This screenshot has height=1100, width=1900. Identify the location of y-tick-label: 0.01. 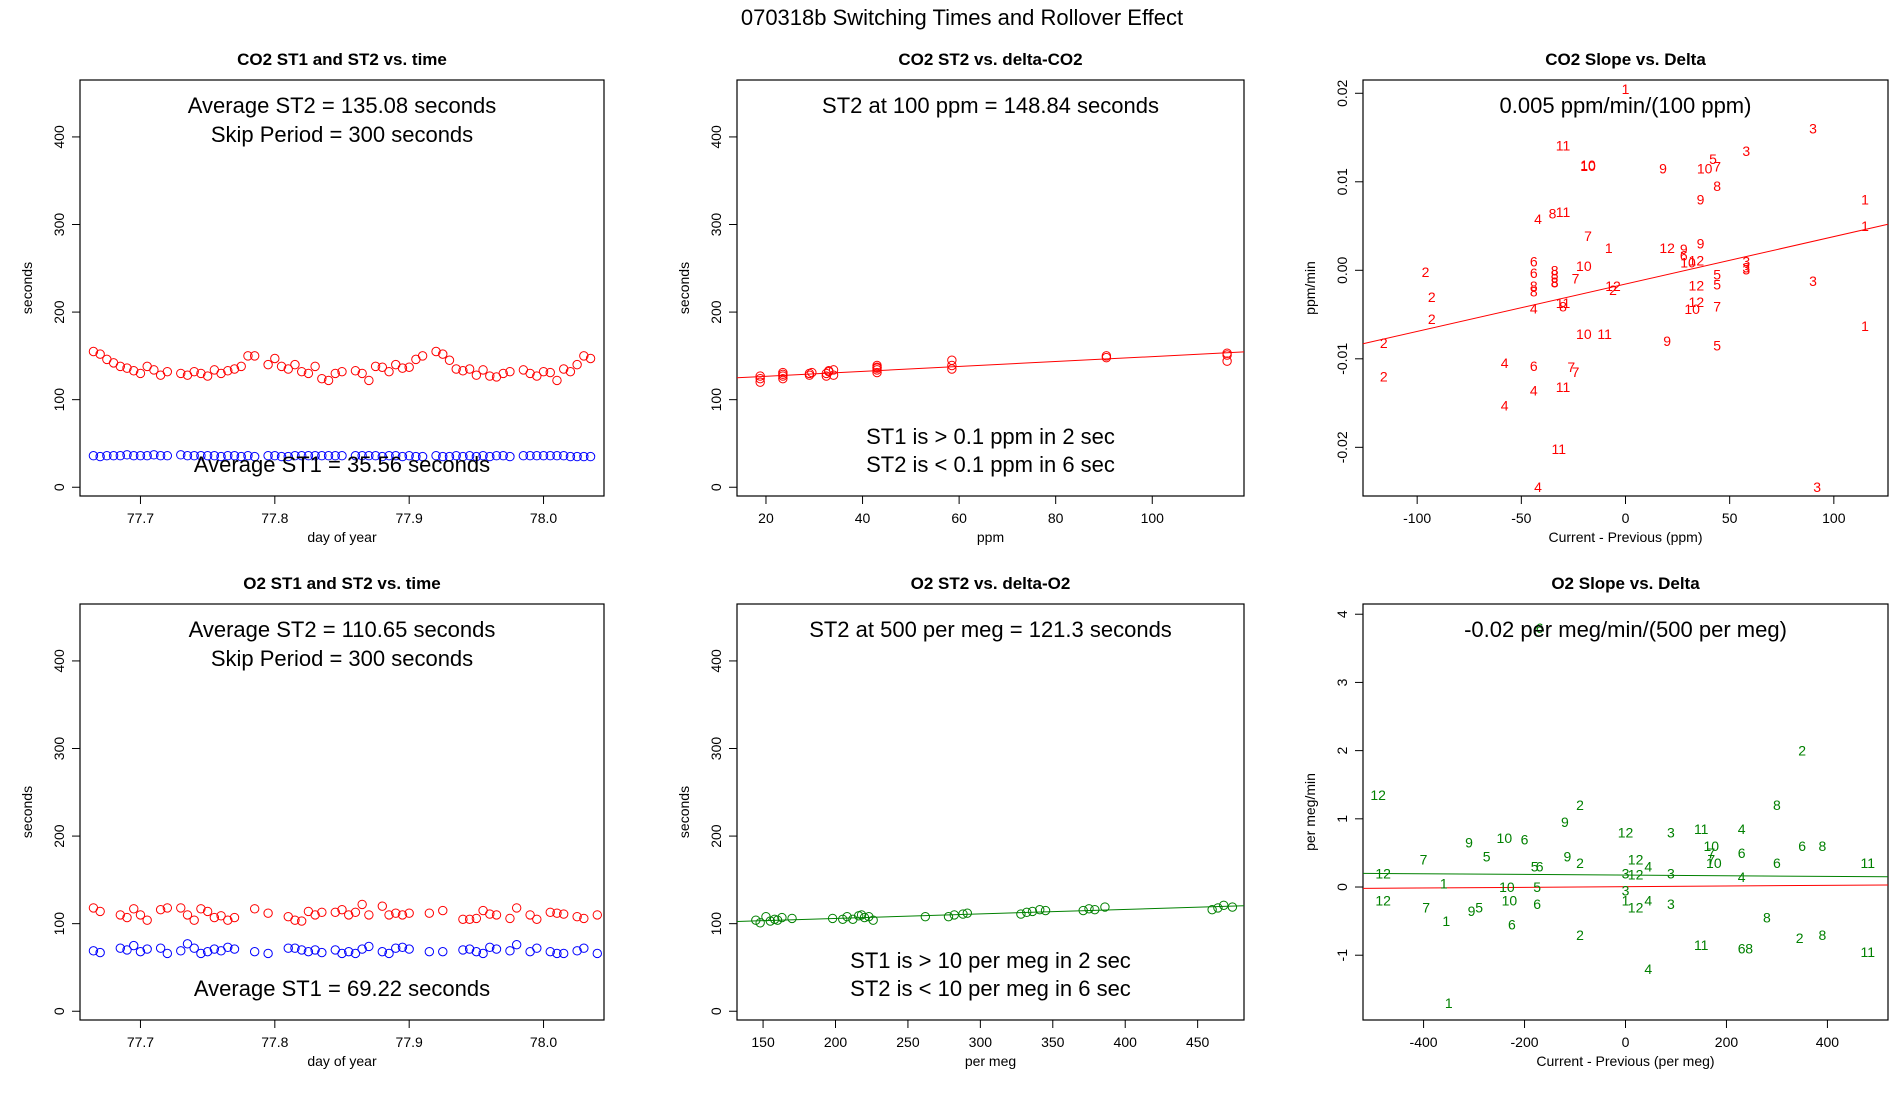
(1342, 181).